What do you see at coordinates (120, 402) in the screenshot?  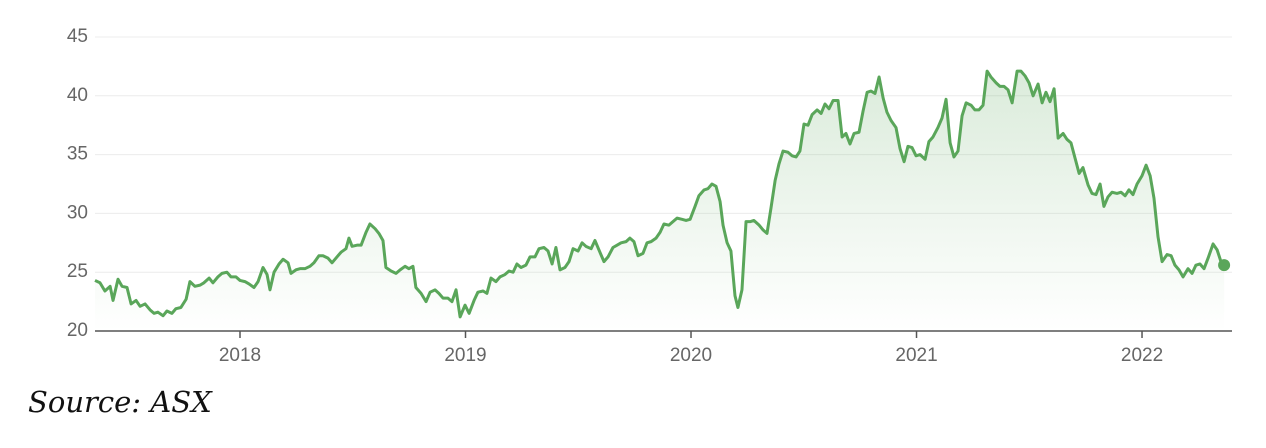 I see `source-note: Source: ASX` at bounding box center [120, 402].